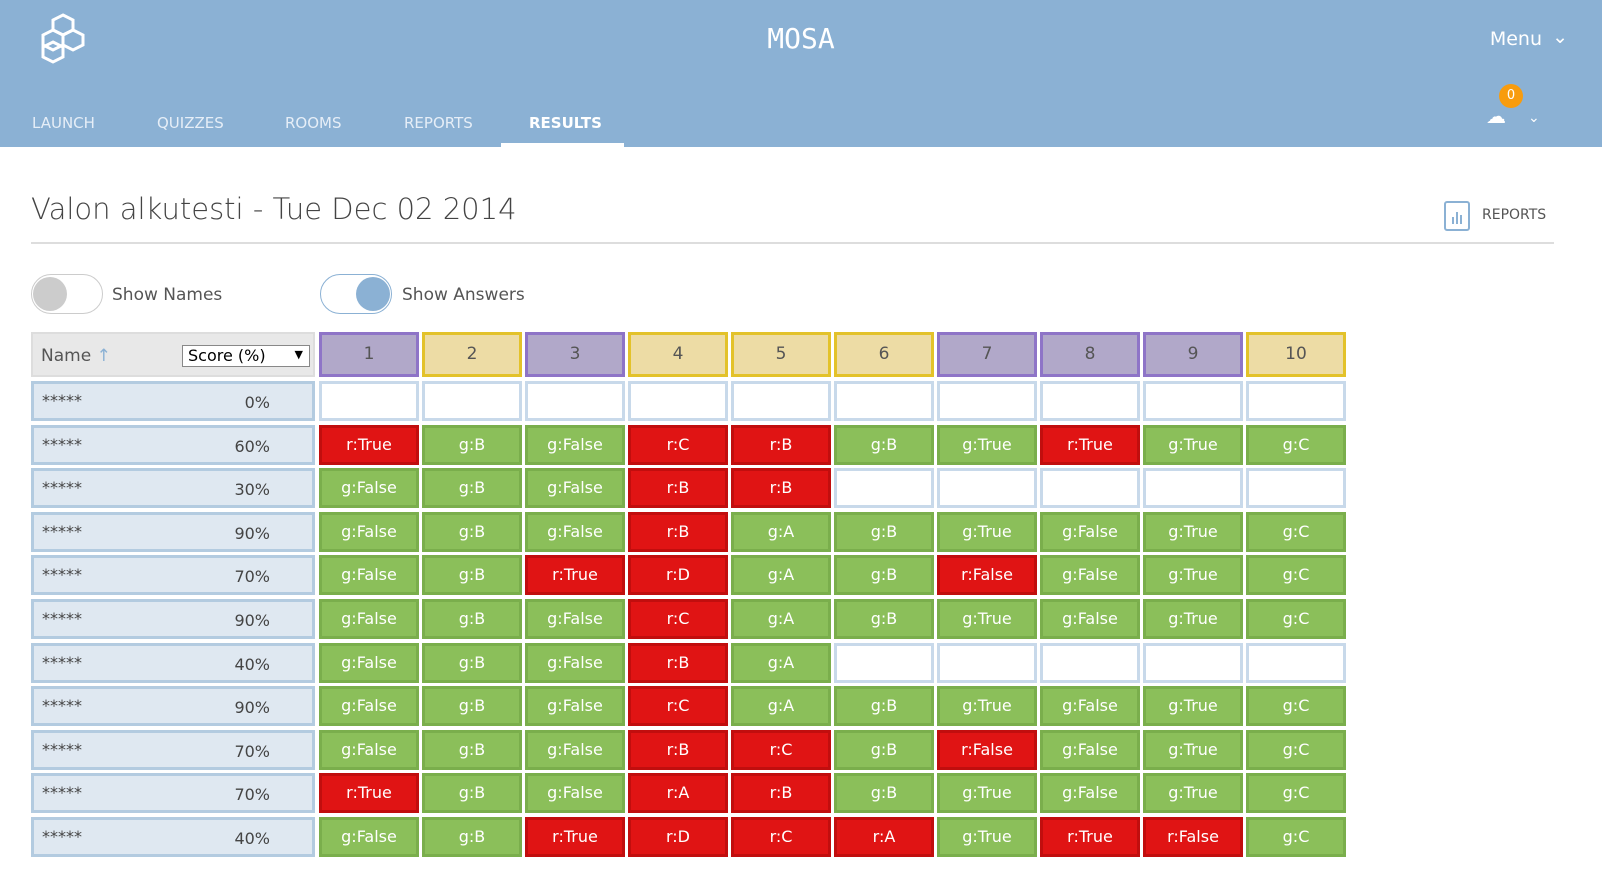 Image resolution: width=1602 pixels, height=877 pixels. I want to click on chevron-down-icon: ⌄, so click(1534, 118).